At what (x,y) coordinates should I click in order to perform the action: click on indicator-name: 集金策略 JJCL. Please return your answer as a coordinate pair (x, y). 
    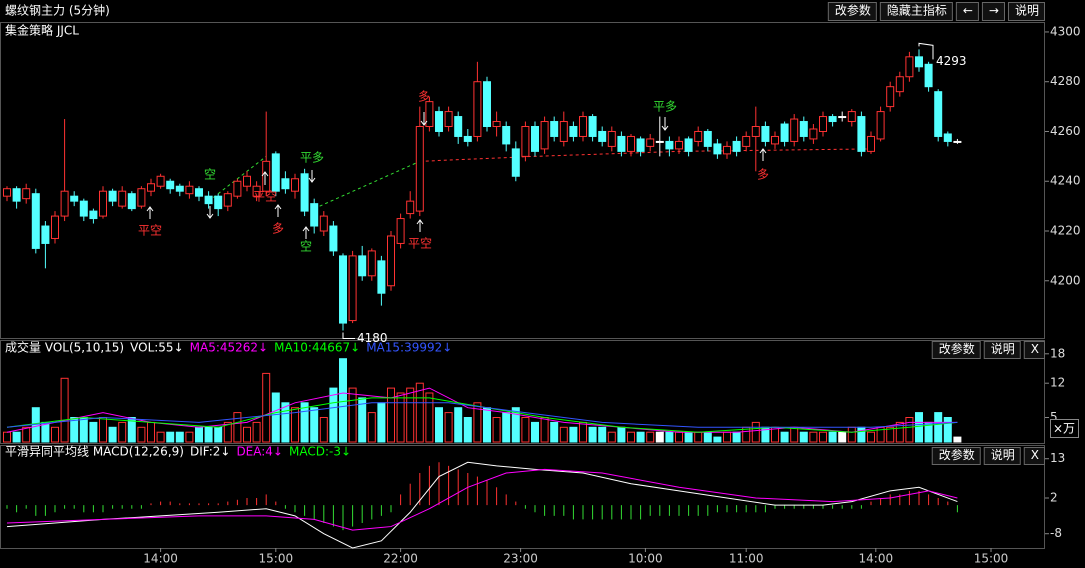
    Looking at the image, I should click on (42, 30).